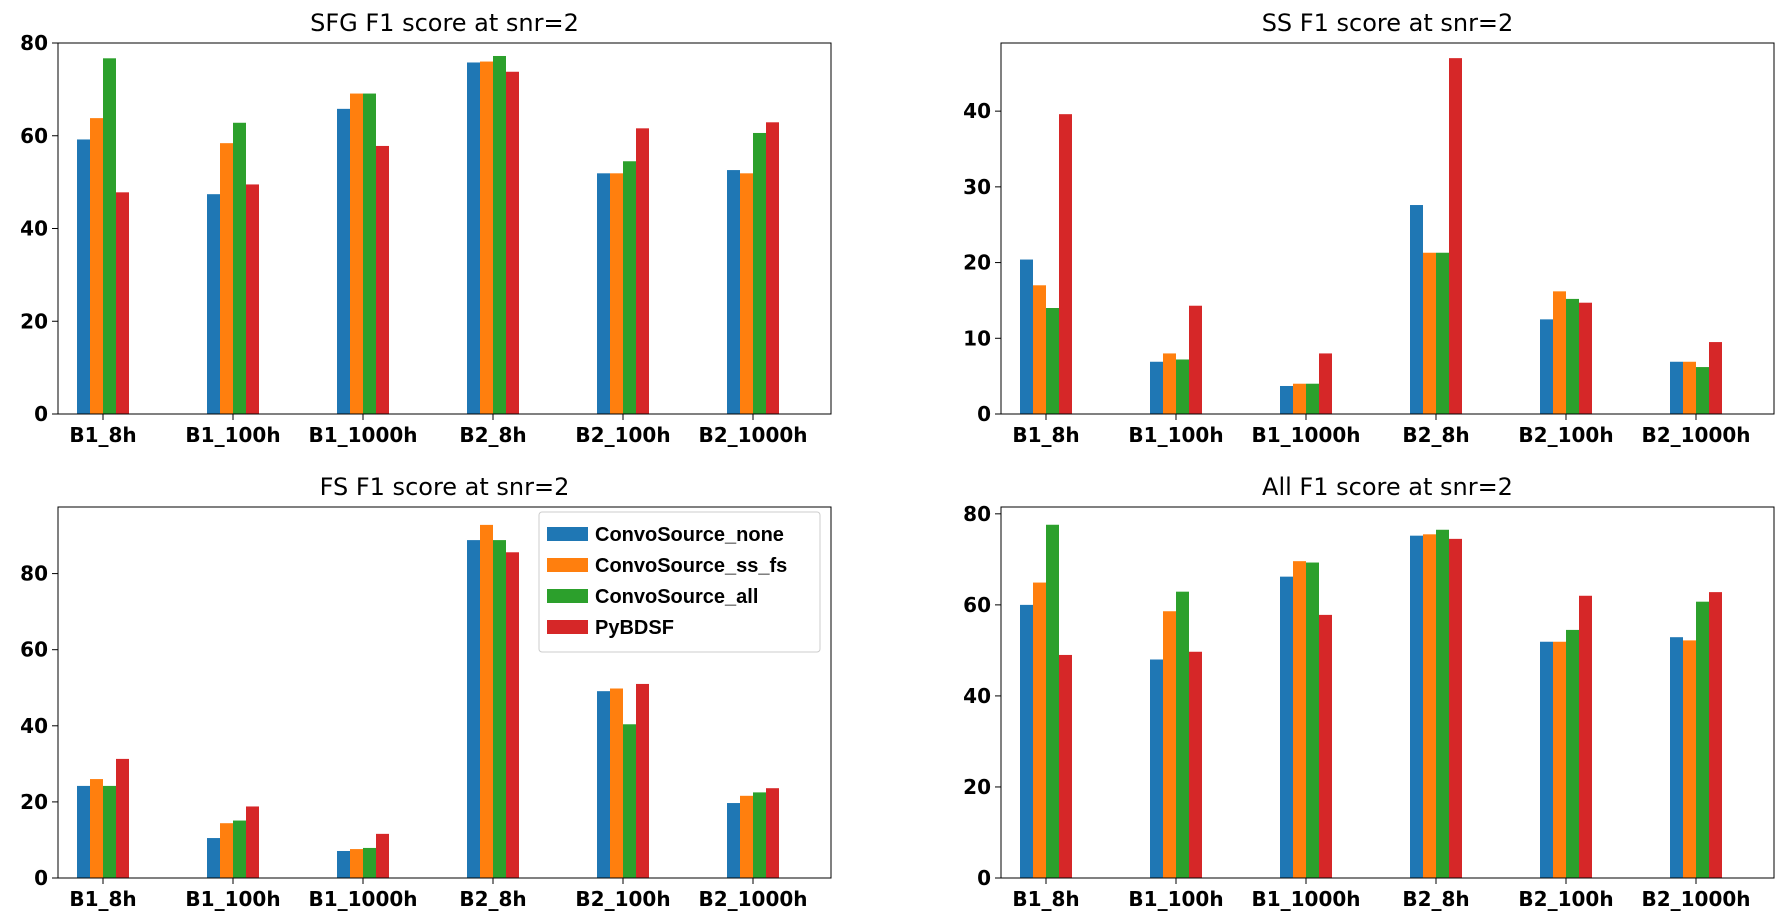  What do you see at coordinates (634, 628) in the screenshot?
I see `legend-label: PyBDSF` at bounding box center [634, 628].